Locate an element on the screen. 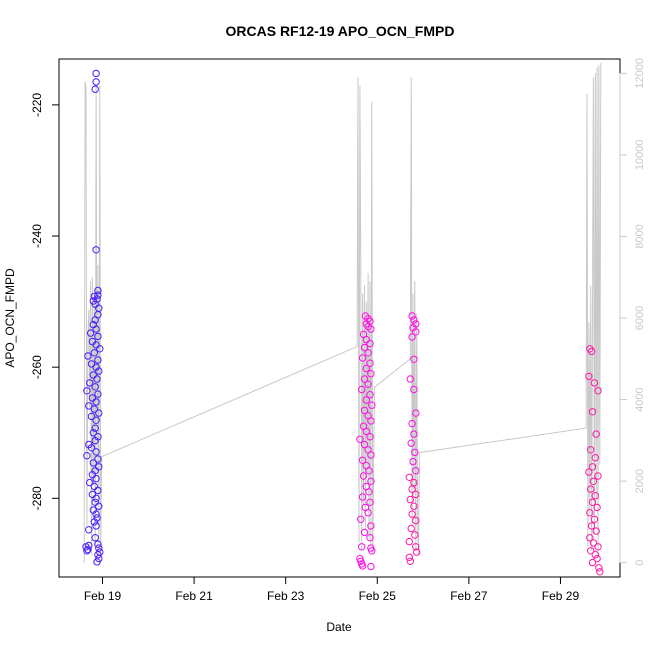  y2-tick-label: 2000 is located at coordinates (640, 481).